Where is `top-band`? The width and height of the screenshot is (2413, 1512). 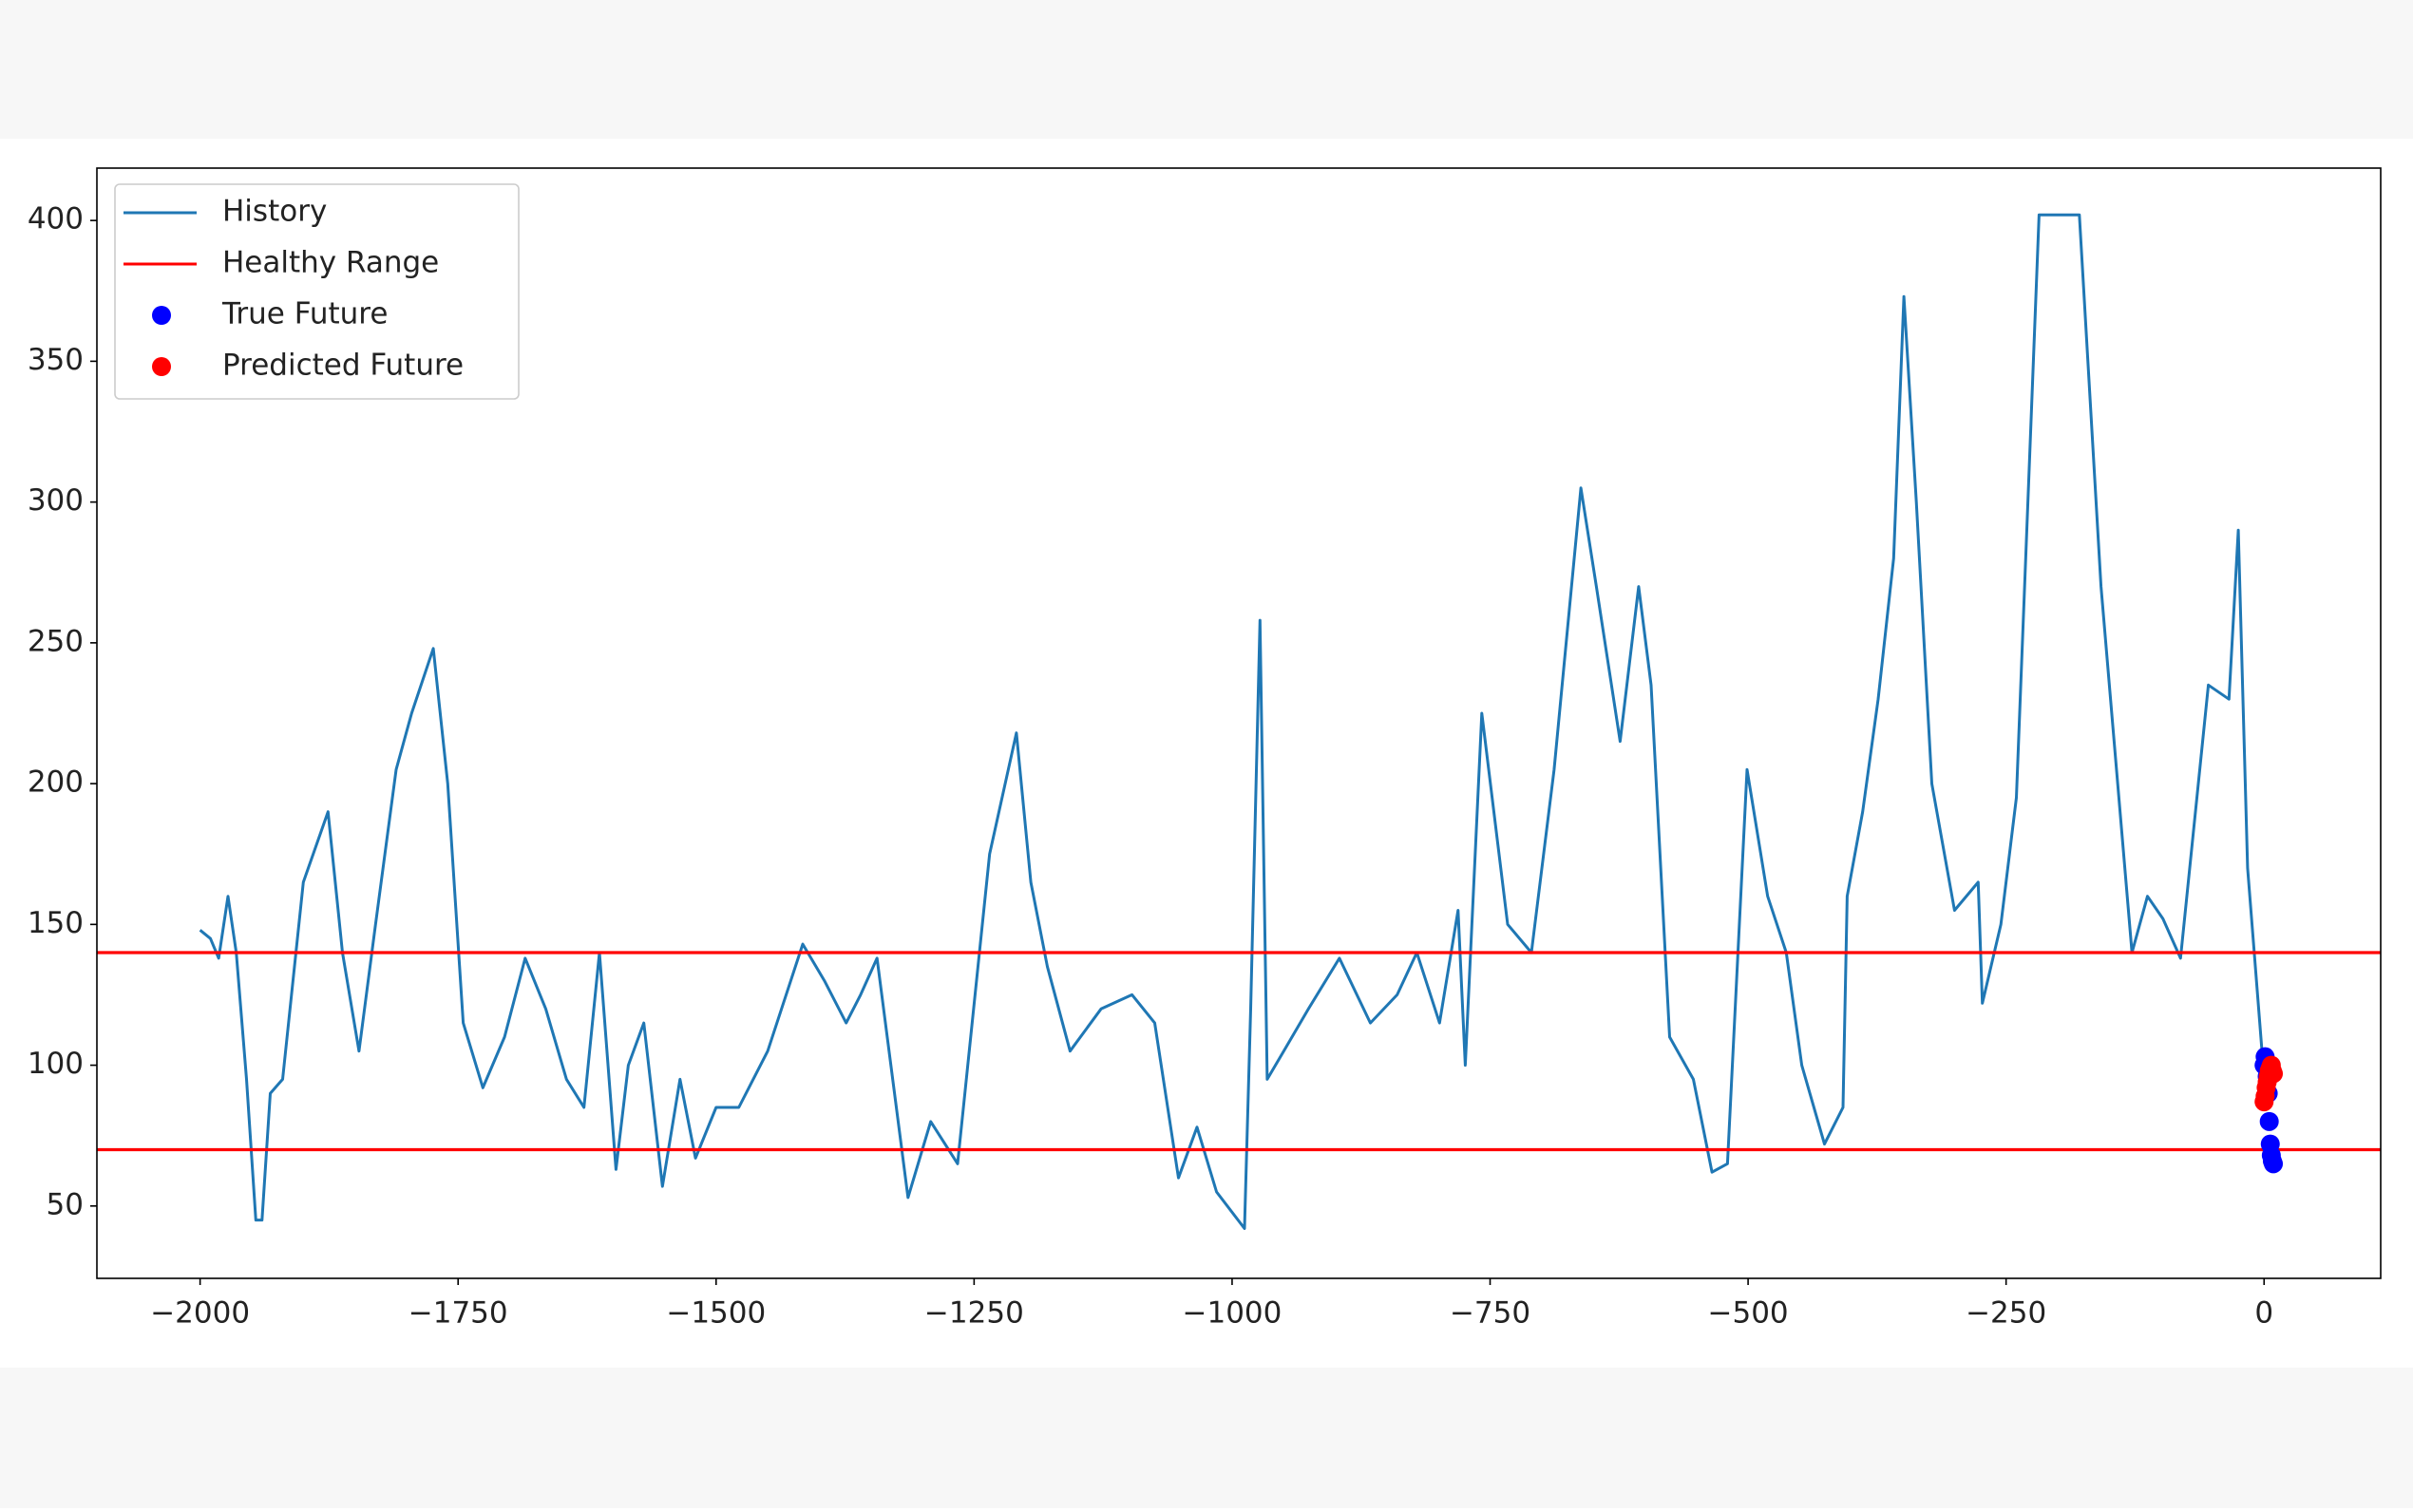
top-band is located at coordinates (1206, 69).